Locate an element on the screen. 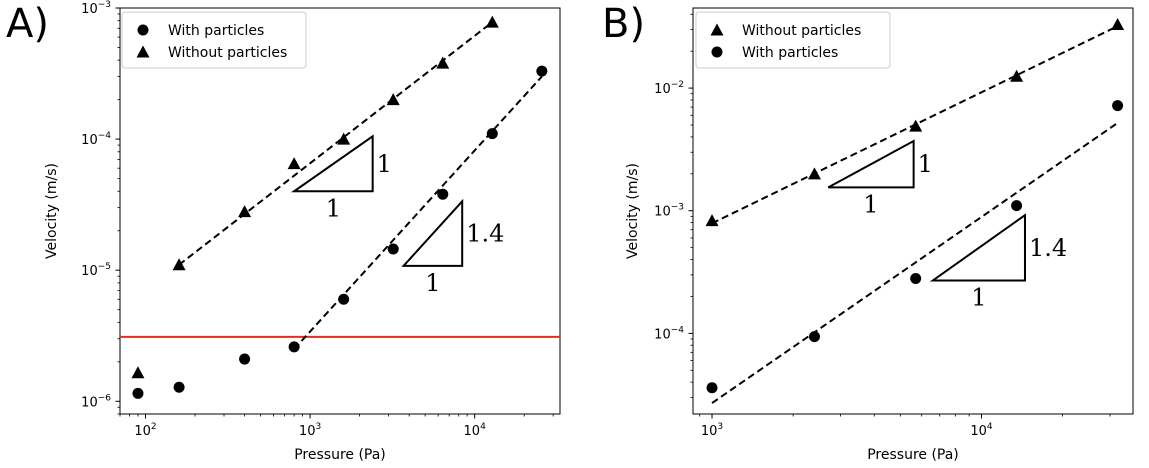  panel-label: B) is located at coordinates (623, 24).